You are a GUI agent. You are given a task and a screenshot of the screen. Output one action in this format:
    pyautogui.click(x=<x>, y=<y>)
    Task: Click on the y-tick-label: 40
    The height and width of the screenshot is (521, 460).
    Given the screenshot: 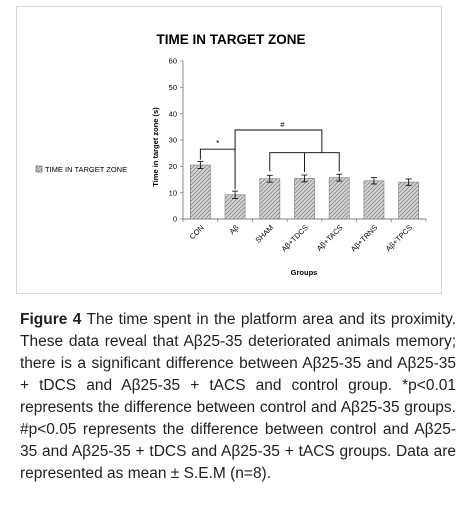 What is the action you would take?
    pyautogui.click(x=173, y=113)
    